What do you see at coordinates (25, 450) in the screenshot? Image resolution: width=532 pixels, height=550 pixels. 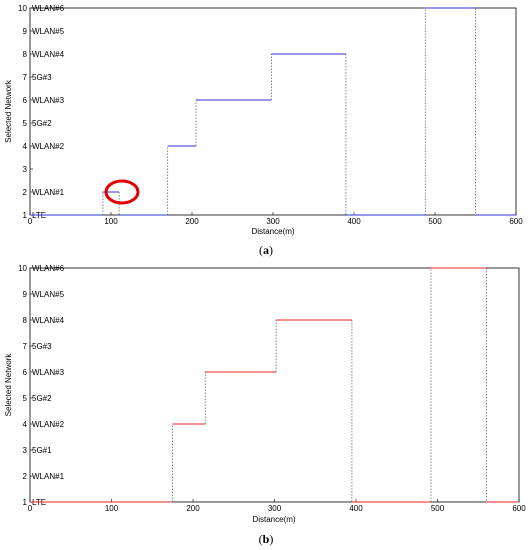 I see `y-tick-label-b: 3` at bounding box center [25, 450].